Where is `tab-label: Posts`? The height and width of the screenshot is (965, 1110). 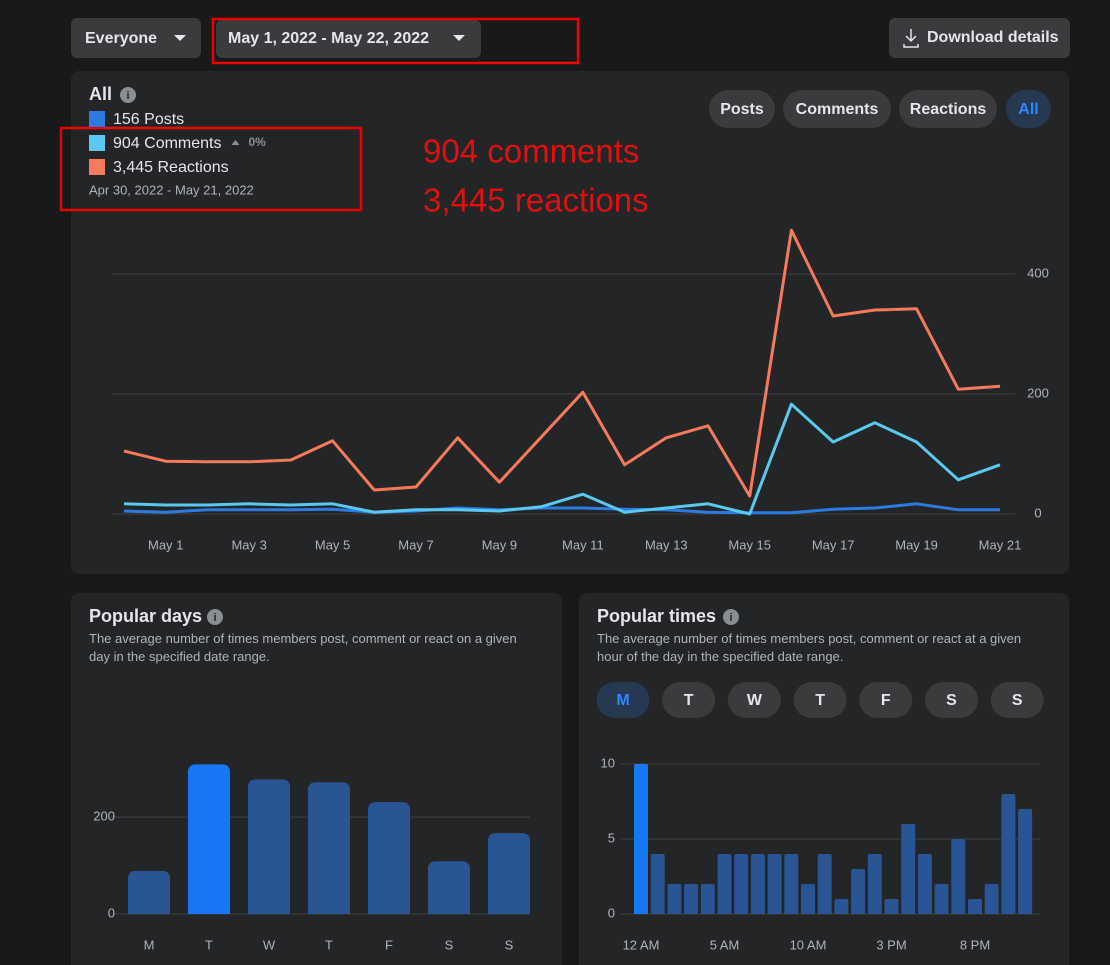
tab-label: Posts is located at coordinates (742, 109).